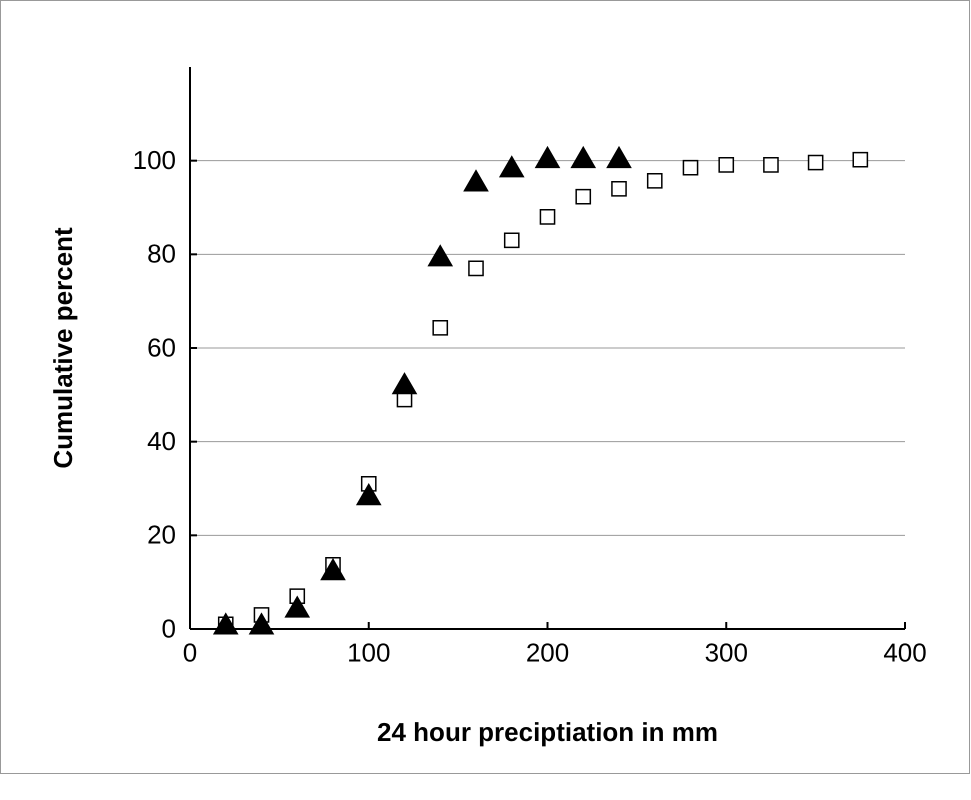 The height and width of the screenshot is (800, 971). I want to click on x-tick-label: 200, so click(548, 652).